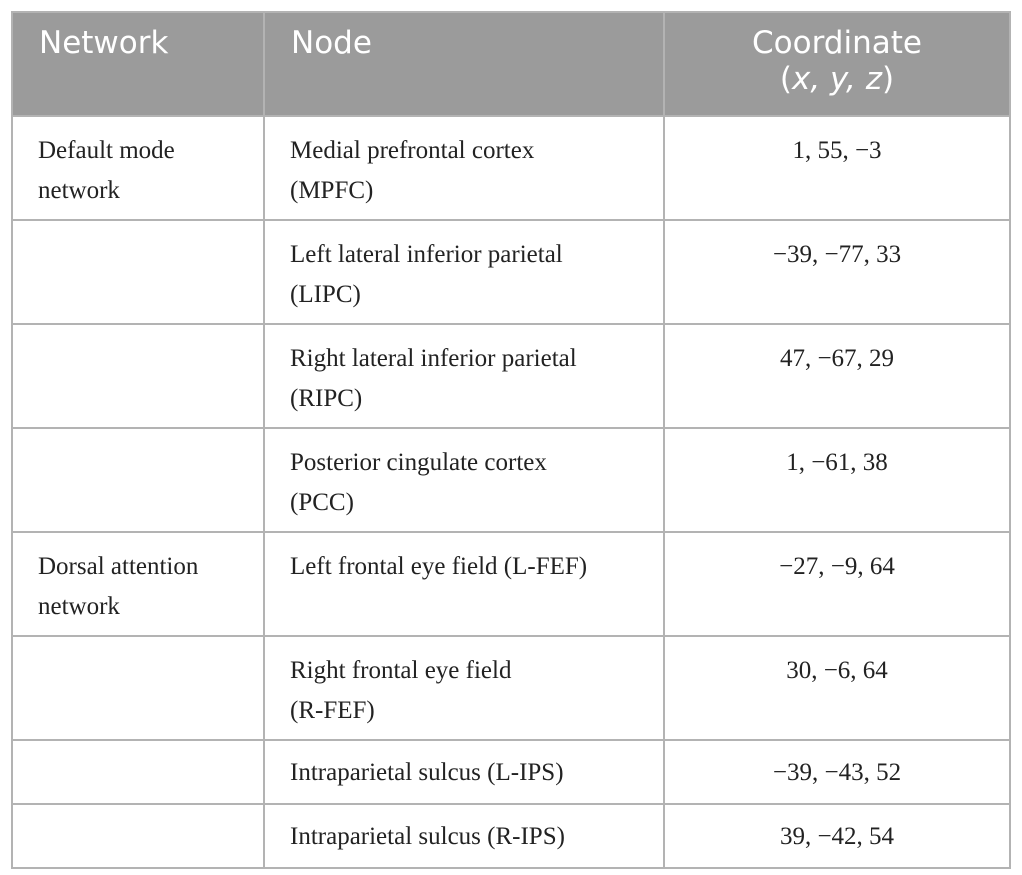  I want to click on header-coordinate-line2: (x, y, z), so click(837, 79).